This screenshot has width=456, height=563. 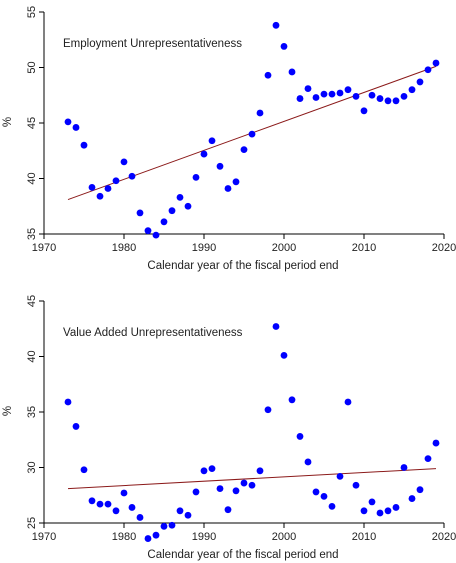 I want to click on panel-annotation: Employment Unrepresentativeness, so click(x=152, y=44).